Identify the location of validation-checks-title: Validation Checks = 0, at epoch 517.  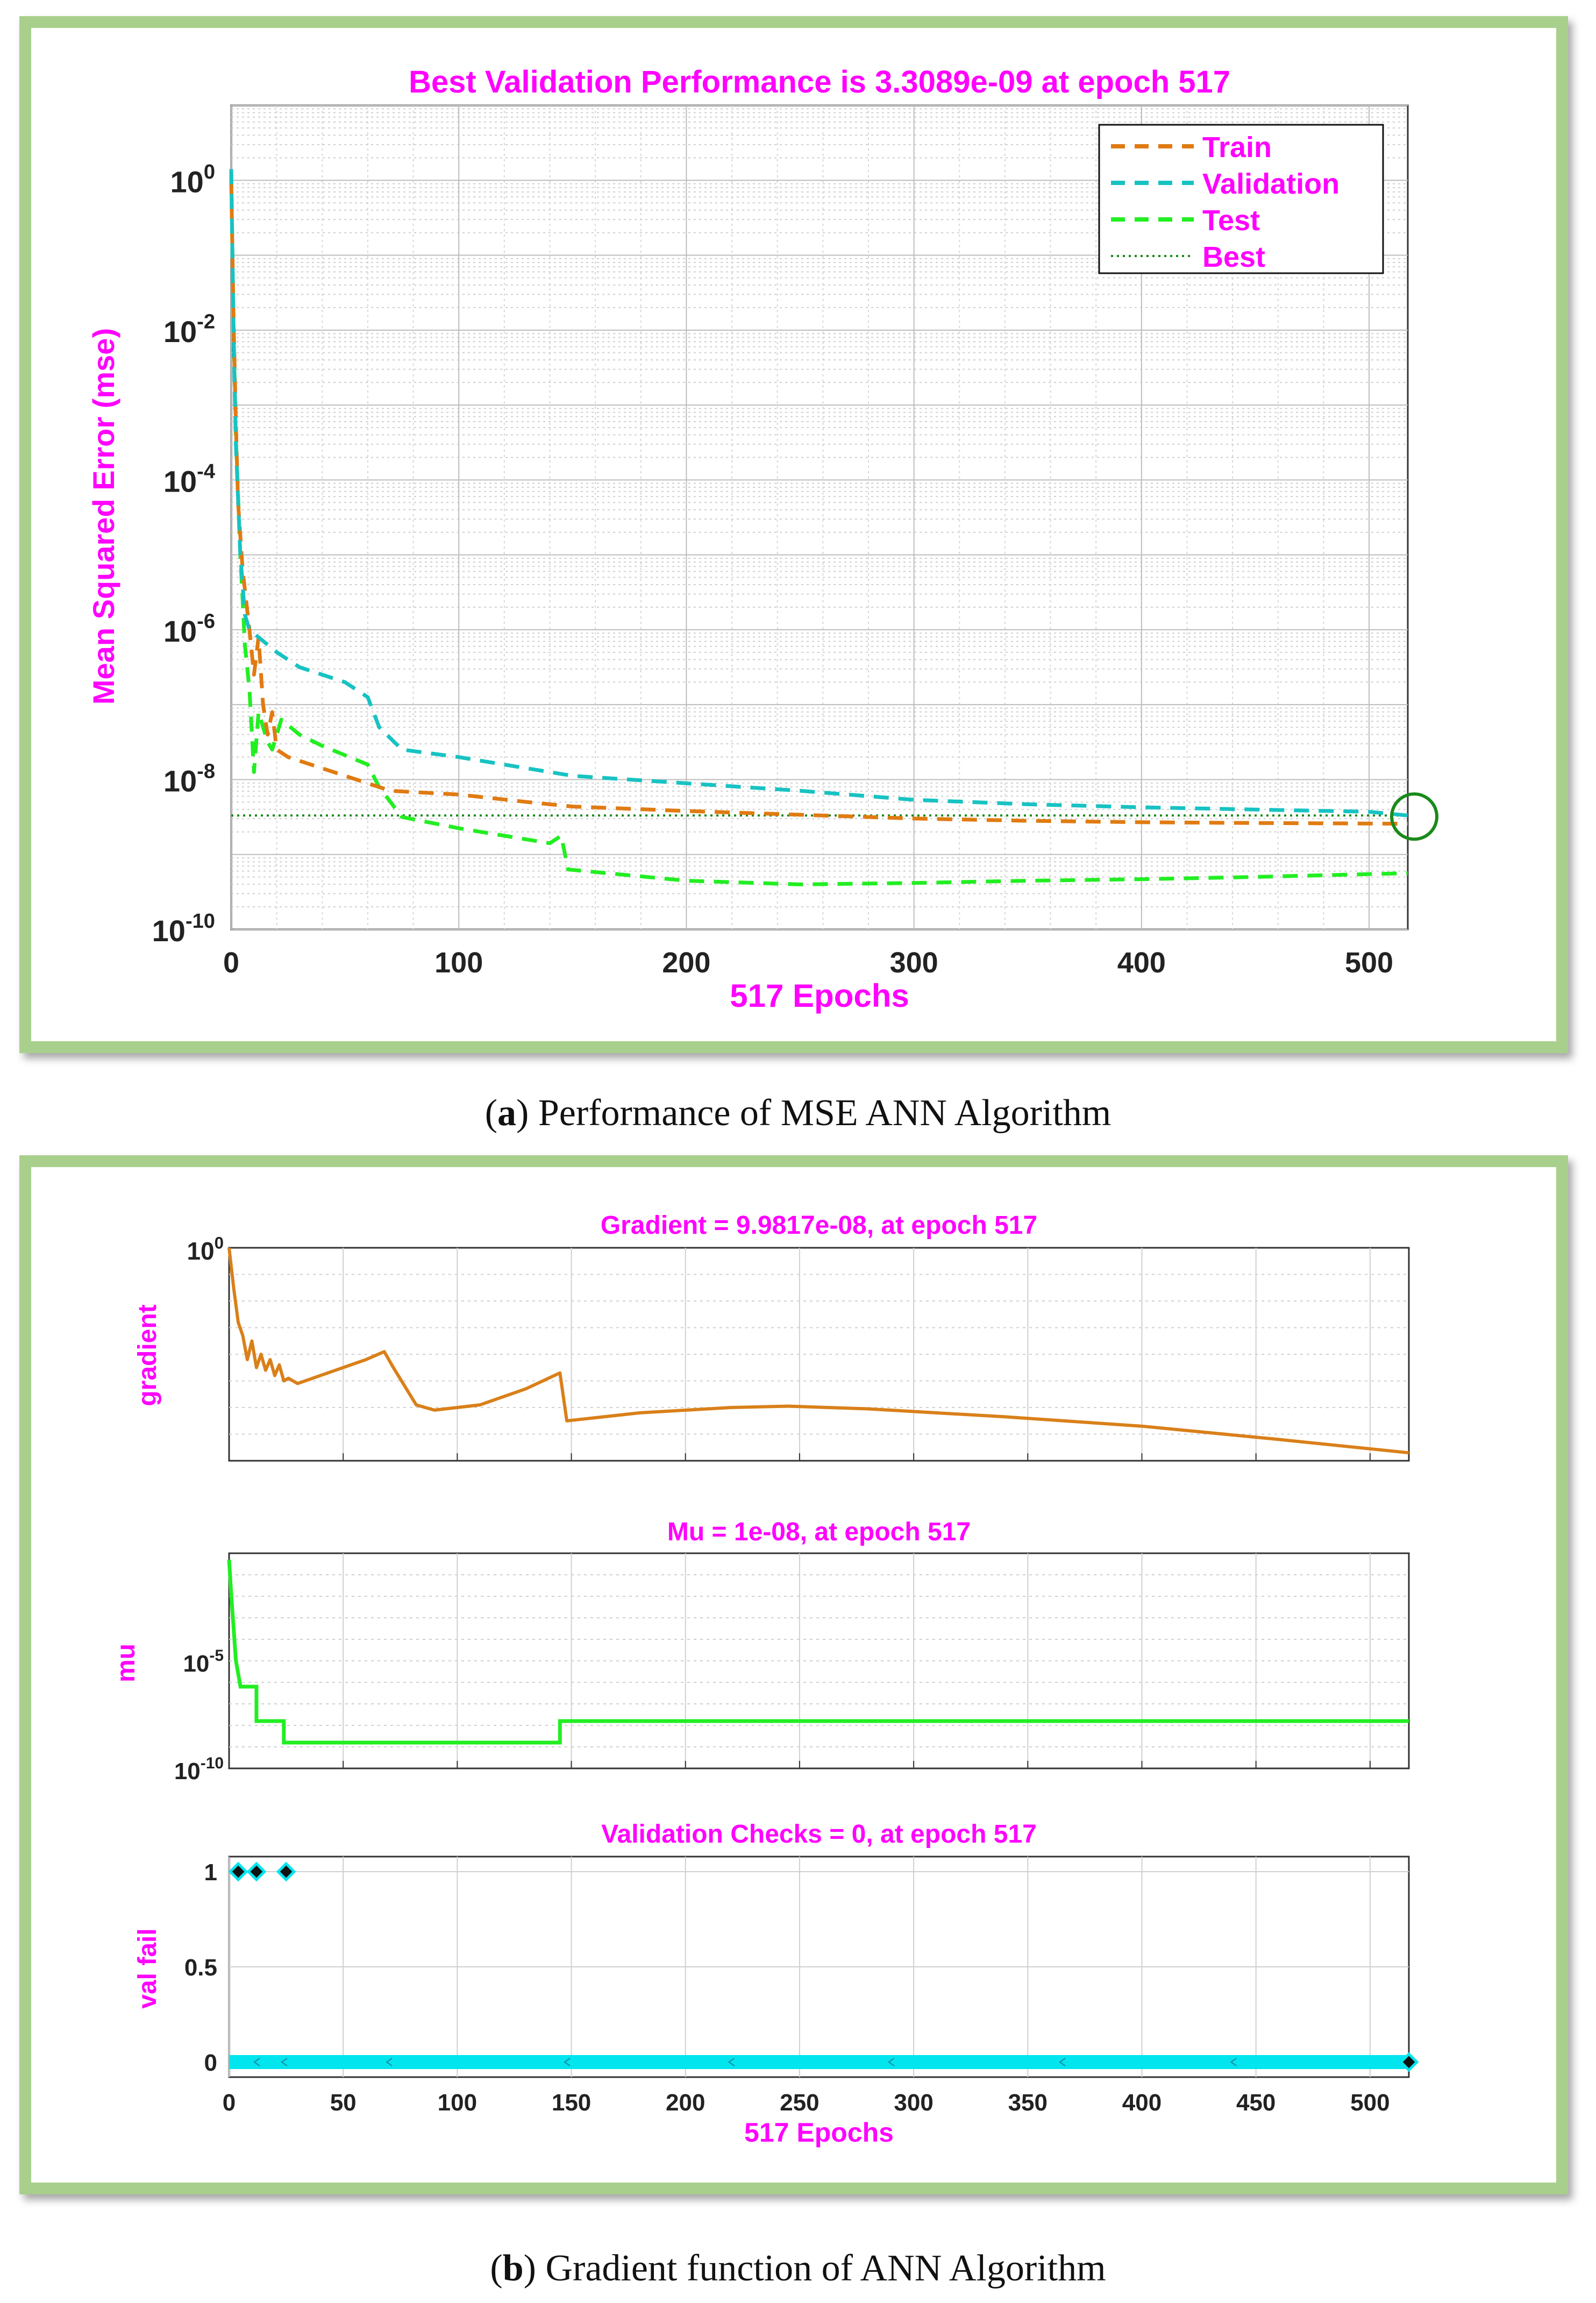
(819, 1834).